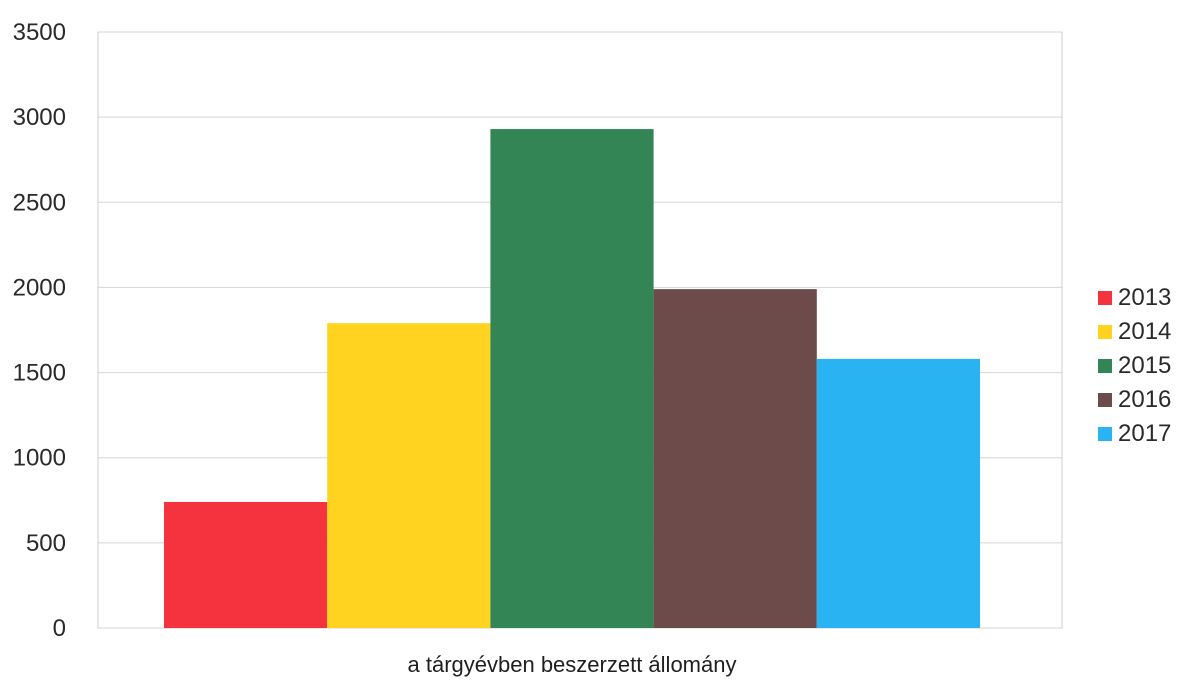  I want to click on chart-legend: 2013 2014 2015 2016 2017, so click(1134, 366).